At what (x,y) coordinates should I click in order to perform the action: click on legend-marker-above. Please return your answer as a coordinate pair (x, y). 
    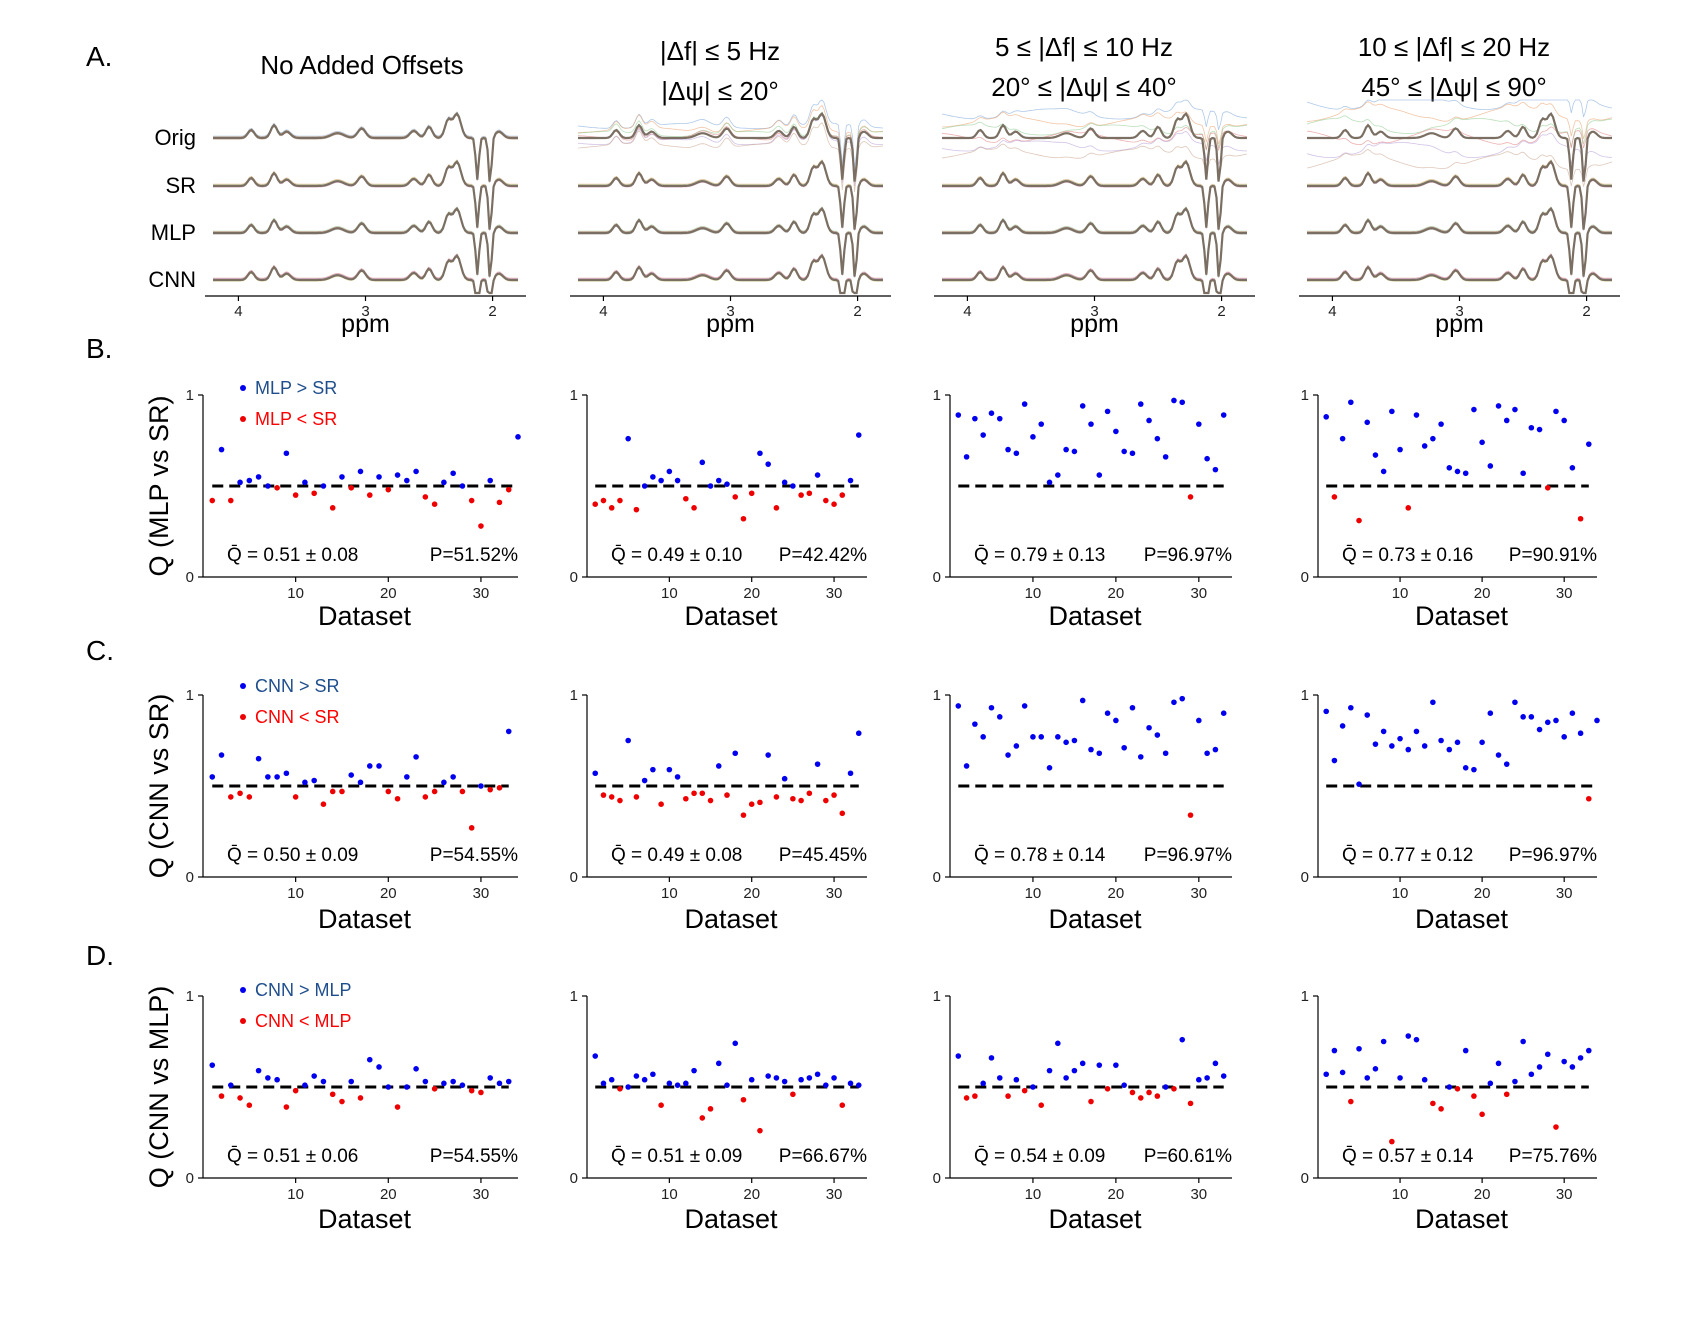
    Looking at the image, I should click on (243, 388).